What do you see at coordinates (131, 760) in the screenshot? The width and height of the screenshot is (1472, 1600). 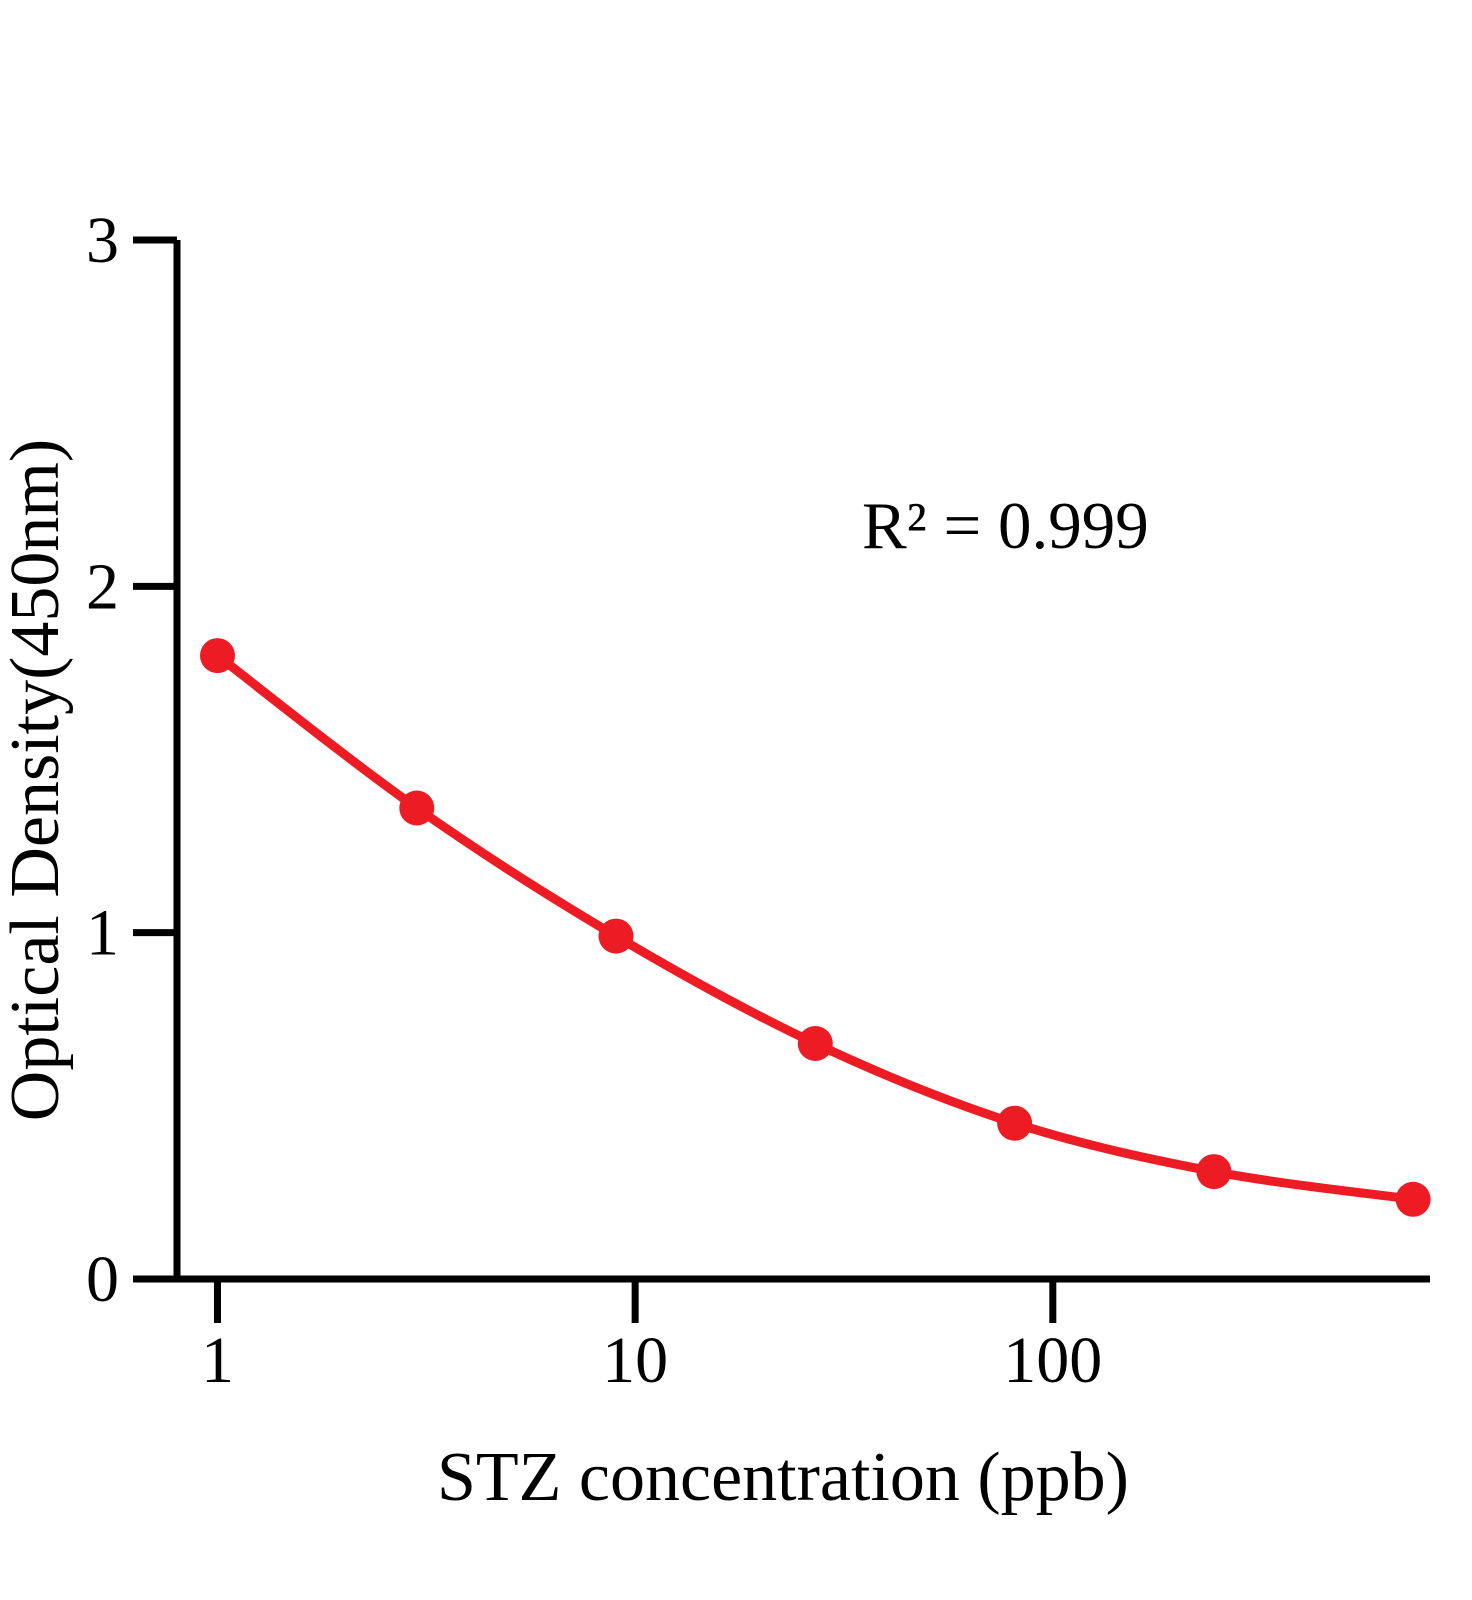 I see `y-axis-ticks: 0 1 2 3` at bounding box center [131, 760].